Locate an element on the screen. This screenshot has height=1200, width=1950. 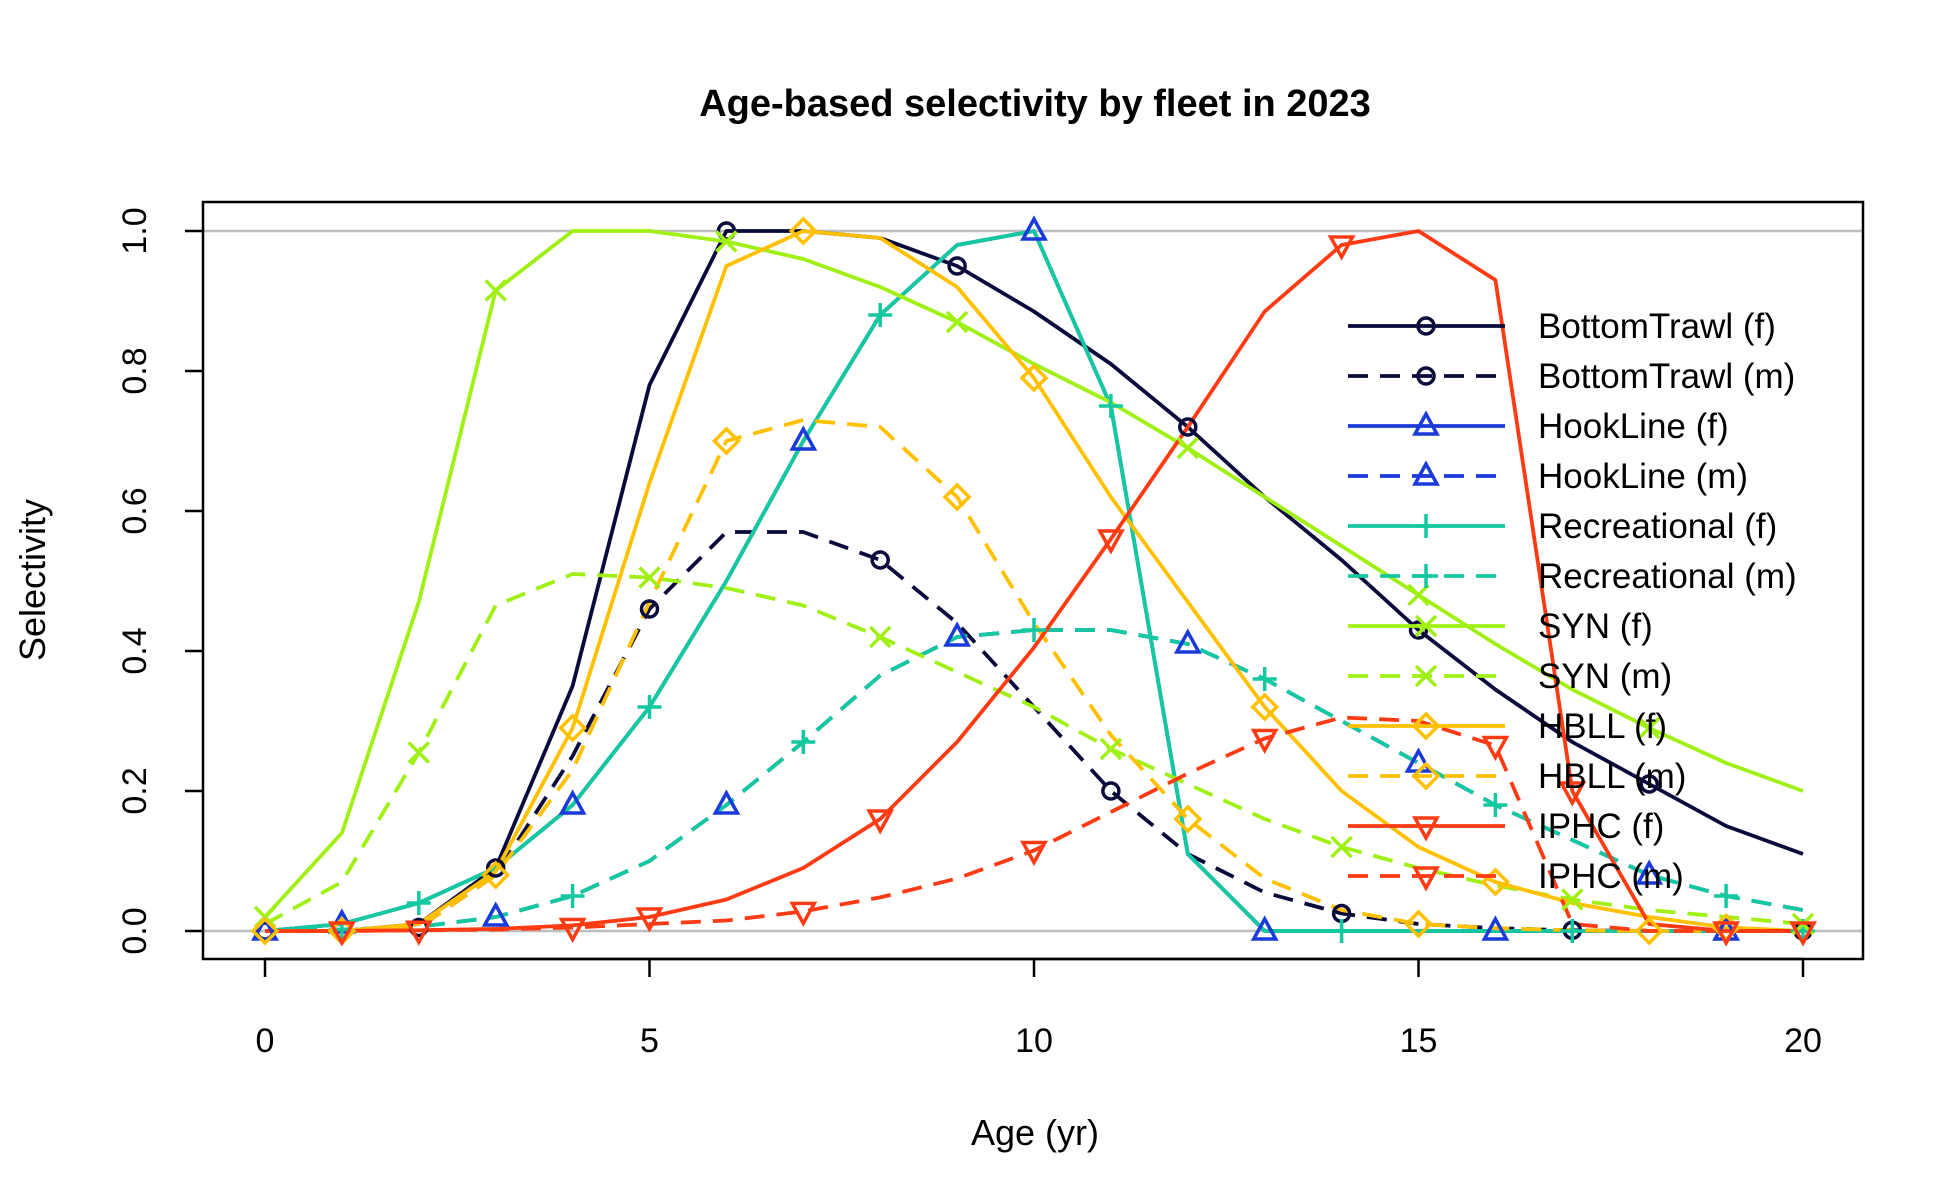
legend-label: Recreational (f) is located at coordinates (1657, 526).